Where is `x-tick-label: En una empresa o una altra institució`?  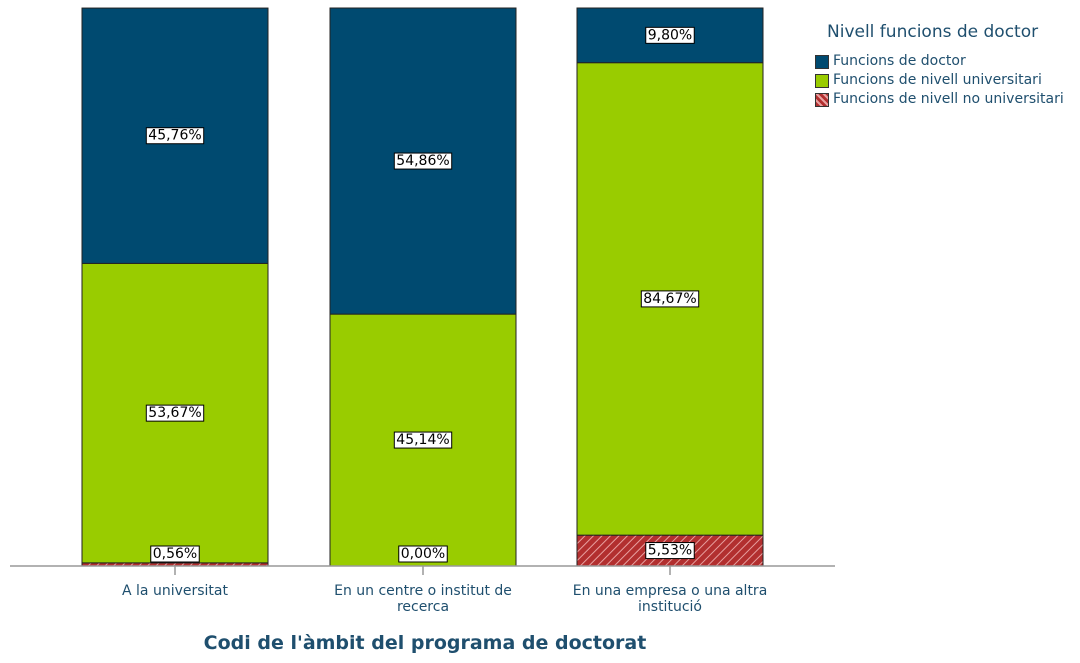
x-tick-label: En una empresa o una altra institució is located at coordinates (670, 599).